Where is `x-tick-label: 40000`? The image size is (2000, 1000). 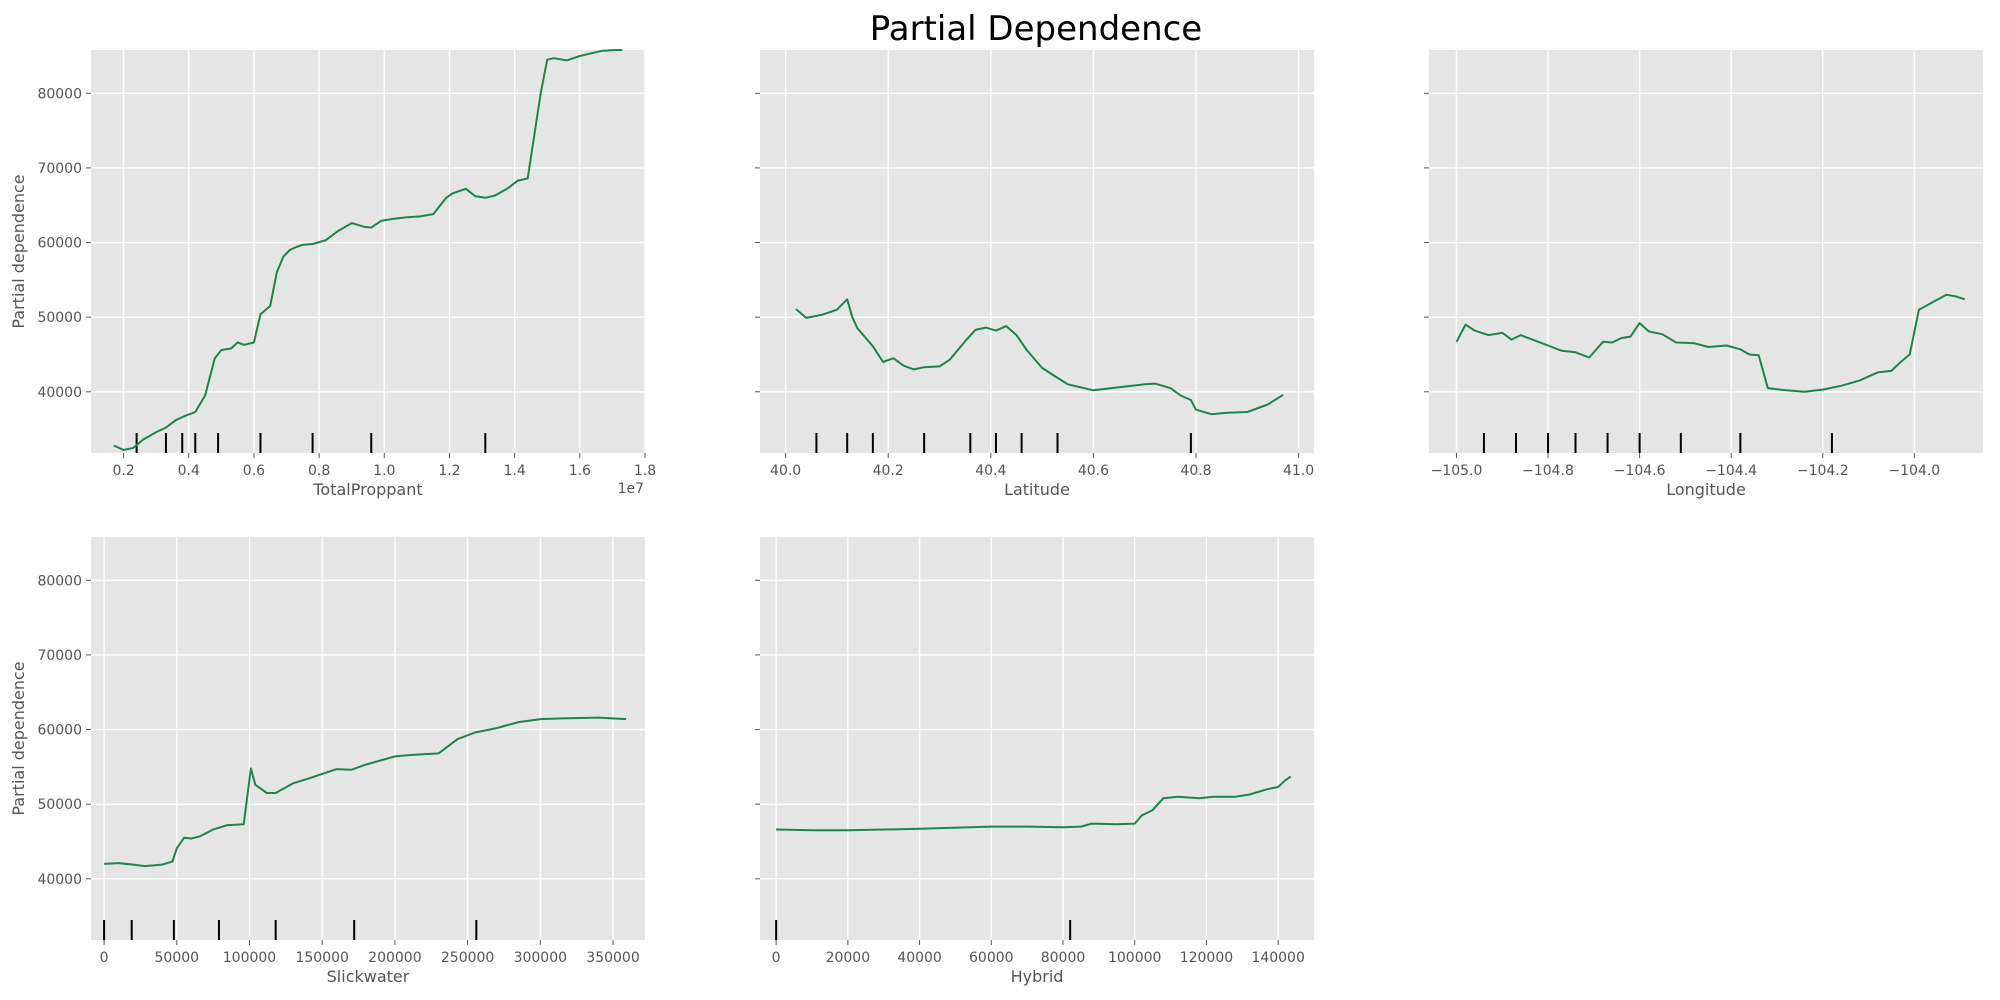 x-tick-label: 40000 is located at coordinates (919, 958).